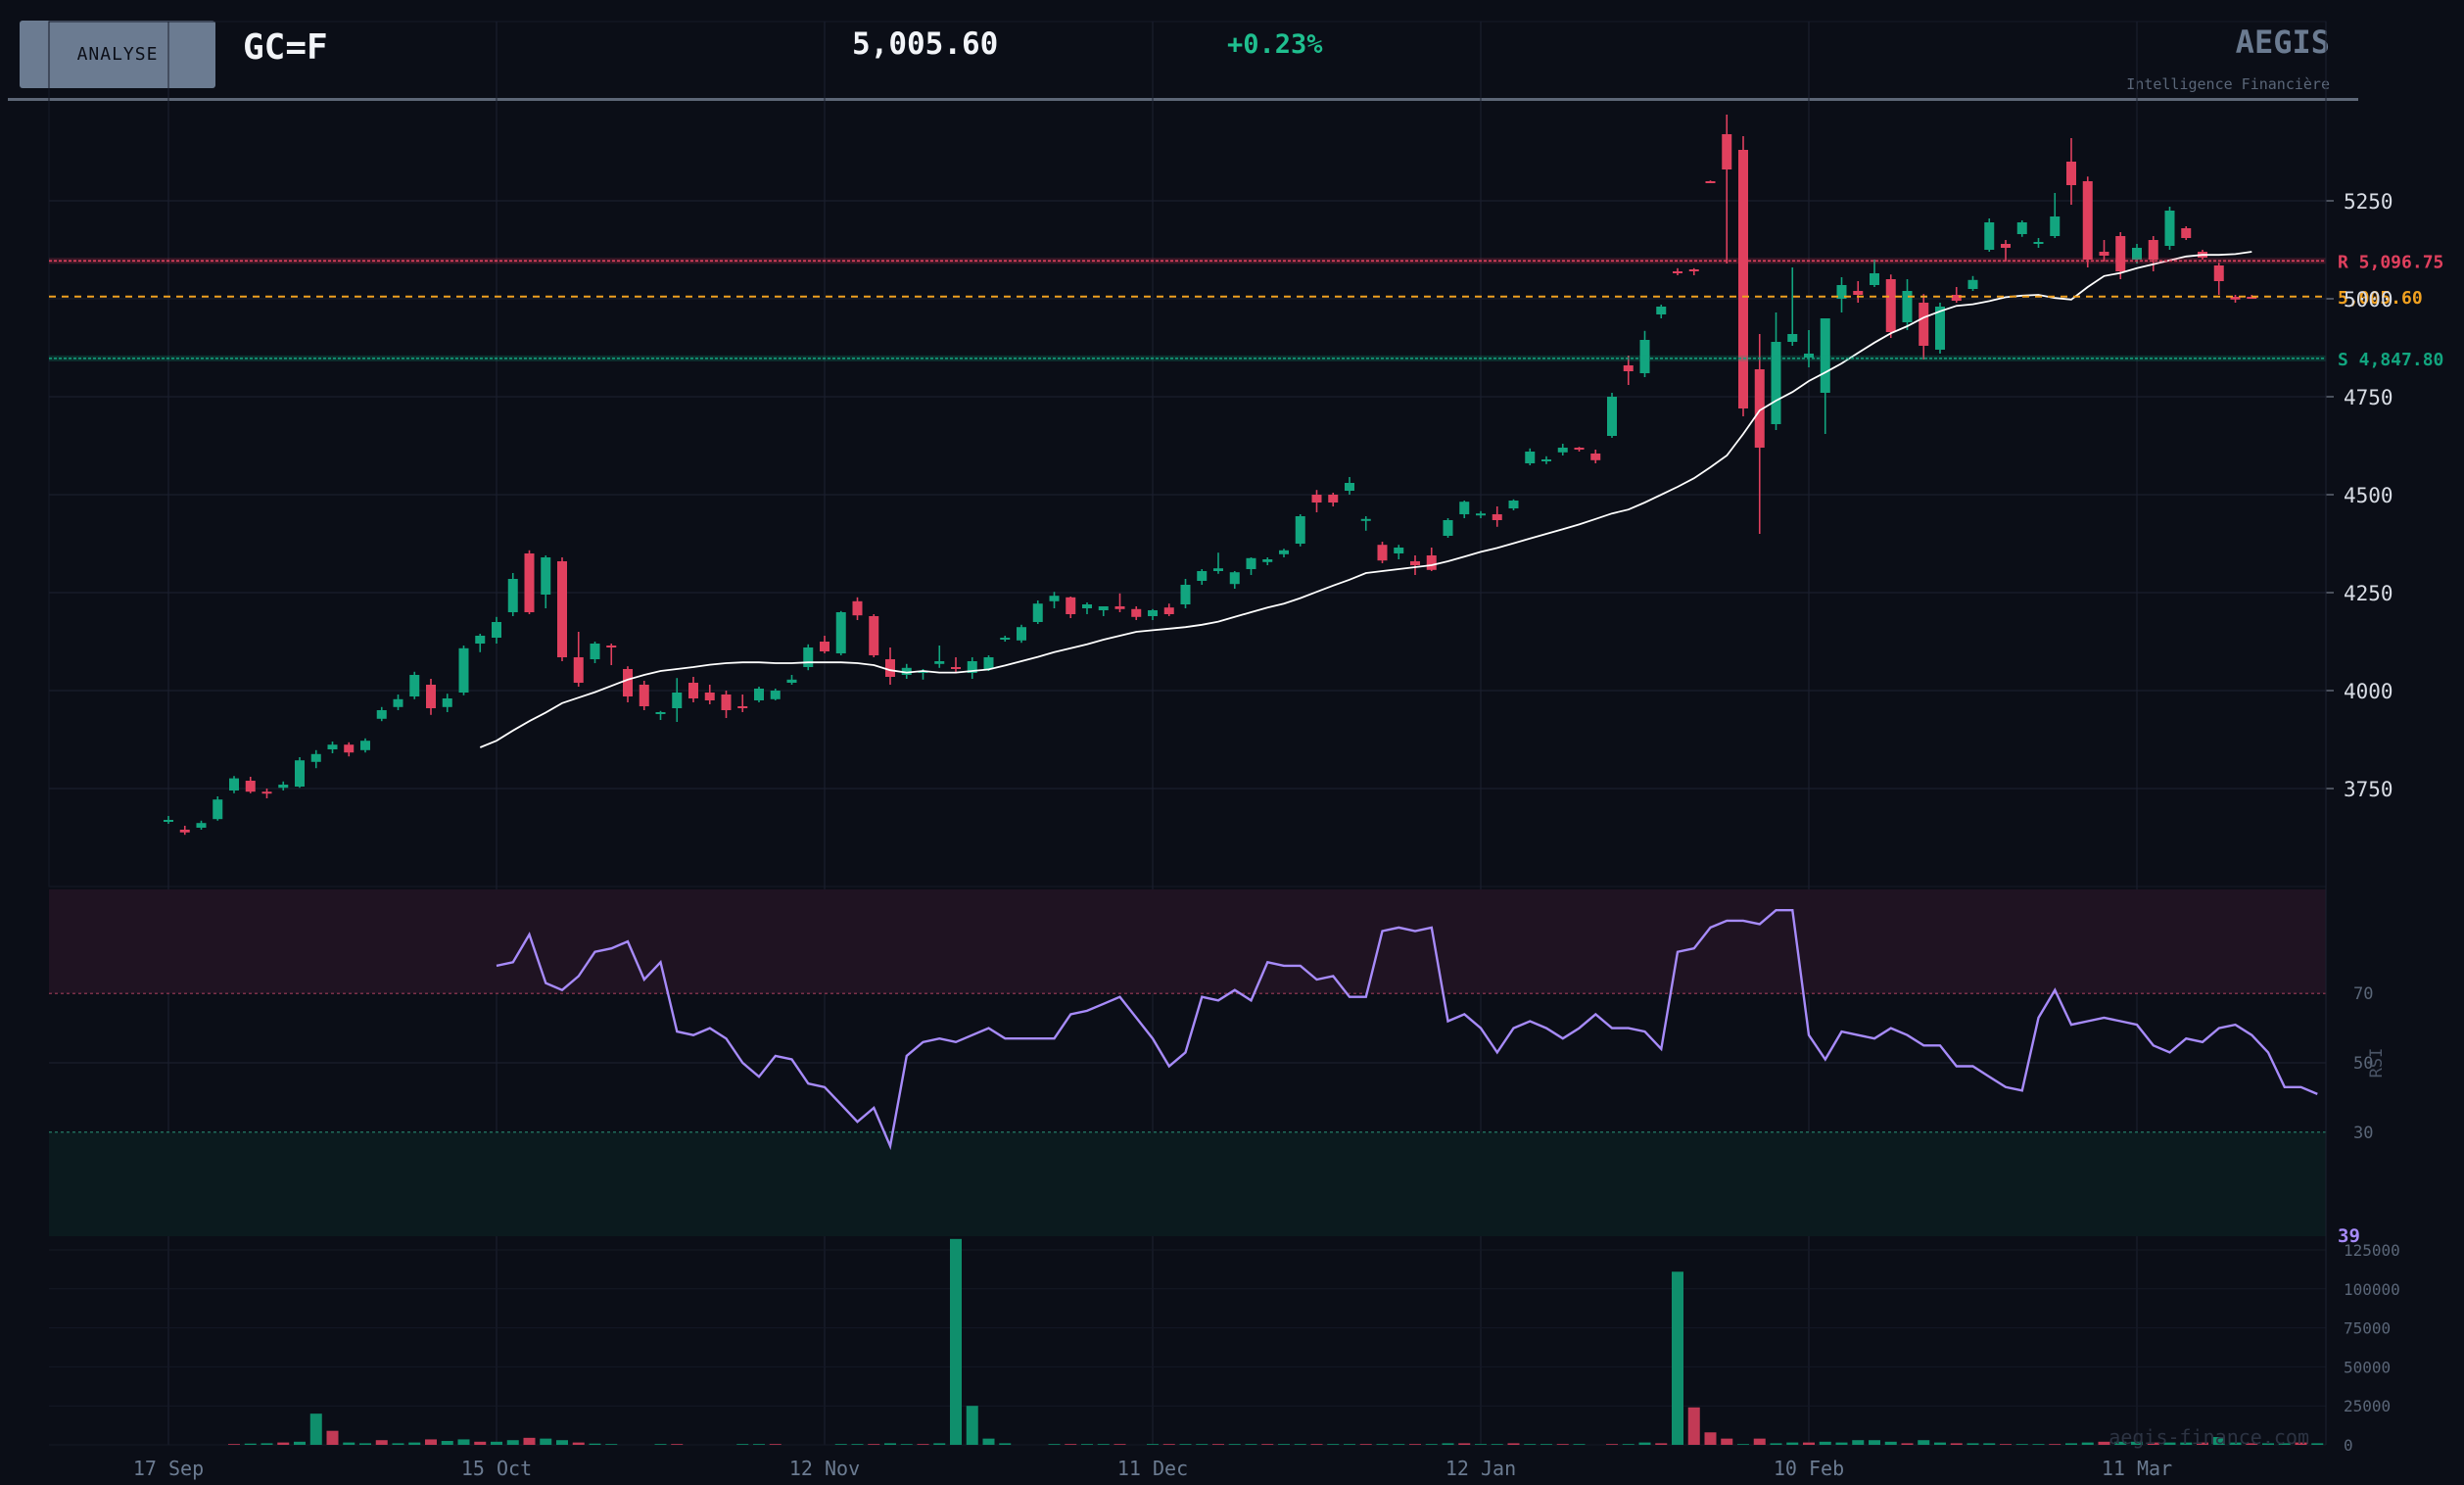 Image resolution: width=2464 pixels, height=1485 pixels. I want to click on overbought-zone, so click(1187, 942).